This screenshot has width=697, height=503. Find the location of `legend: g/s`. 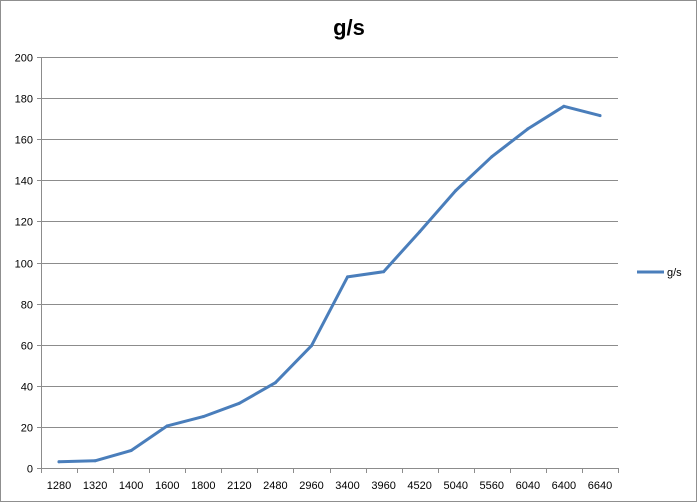

legend: g/s is located at coordinates (659, 273).